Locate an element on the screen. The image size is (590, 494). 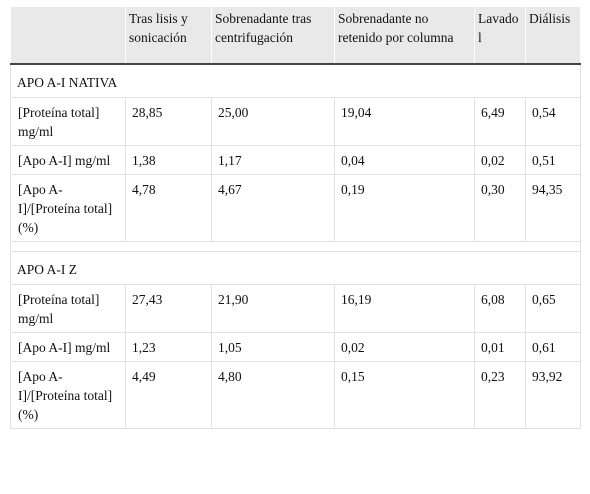
data-row: [Apo A-I] mg/ml 1,23 1,05 0,02 0,01 0,61 is located at coordinates (295, 347).